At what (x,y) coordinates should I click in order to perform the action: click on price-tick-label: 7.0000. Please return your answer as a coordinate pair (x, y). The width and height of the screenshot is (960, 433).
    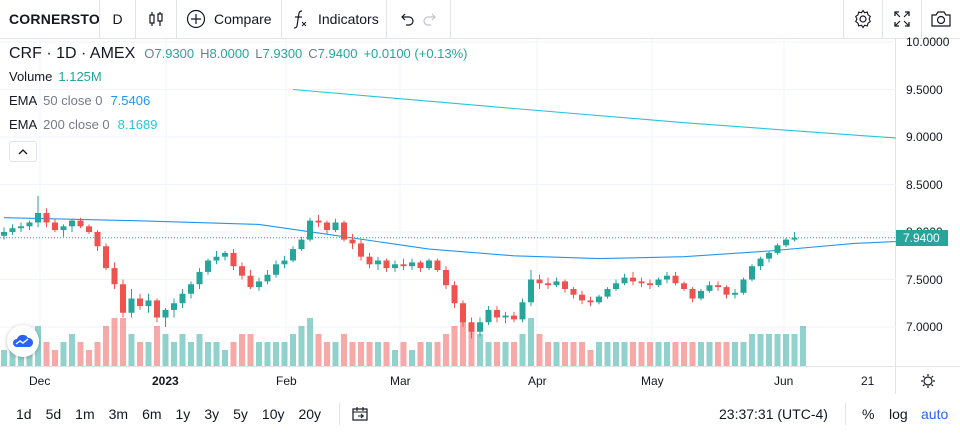
    Looking at the image, I should click on (924, 327).